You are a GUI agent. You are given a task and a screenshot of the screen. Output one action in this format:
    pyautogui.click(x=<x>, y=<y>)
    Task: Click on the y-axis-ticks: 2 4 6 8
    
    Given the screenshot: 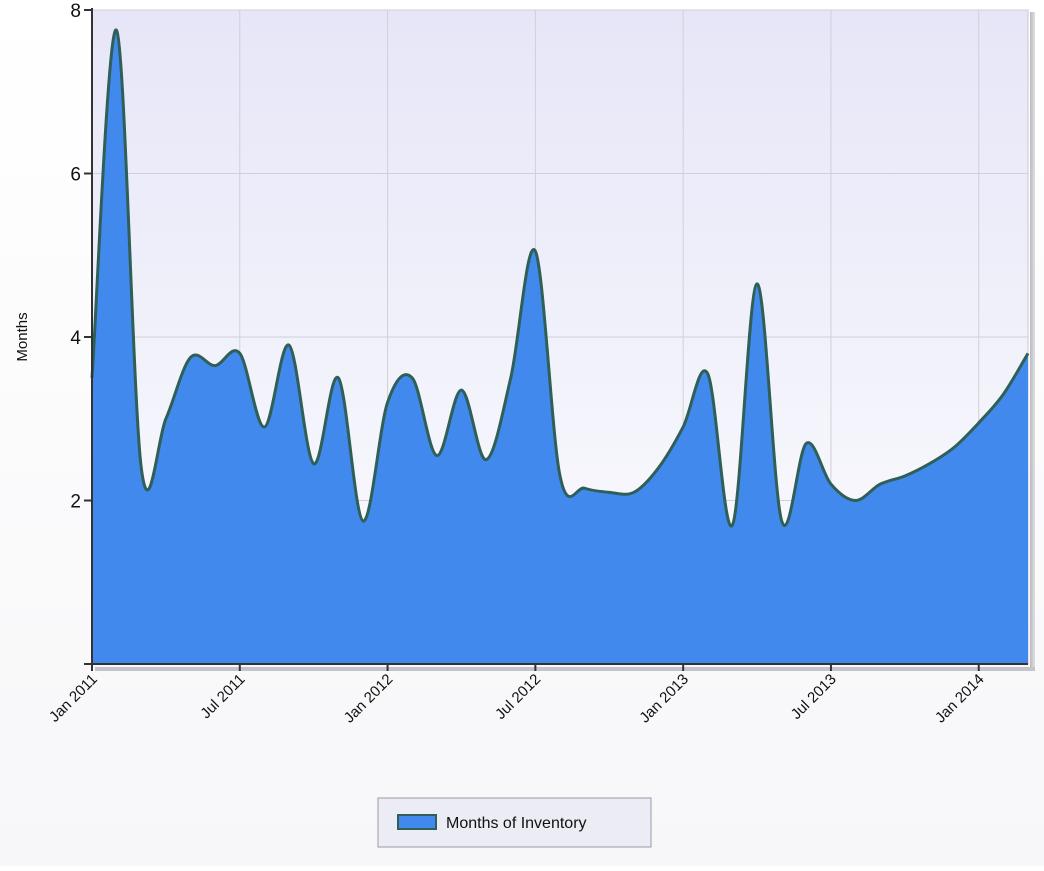 What is the action you would take?
    pyautogui.click(x=81, y=333)
    